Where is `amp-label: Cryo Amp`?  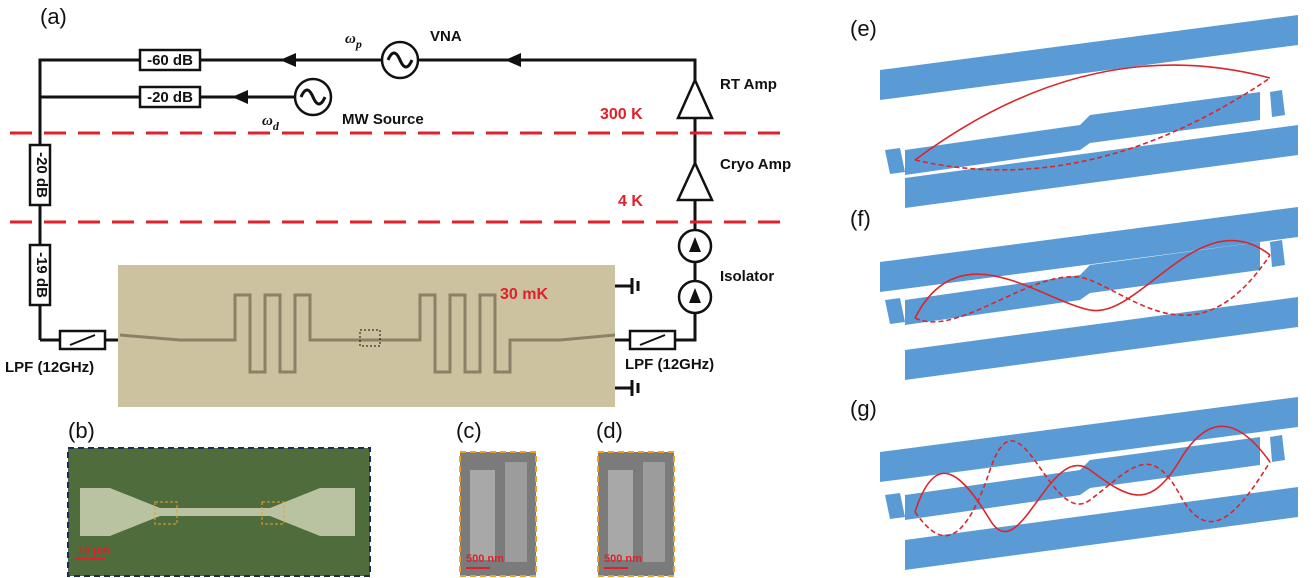 amp-label: Cryo Amp is located at coordinates (755, 164).